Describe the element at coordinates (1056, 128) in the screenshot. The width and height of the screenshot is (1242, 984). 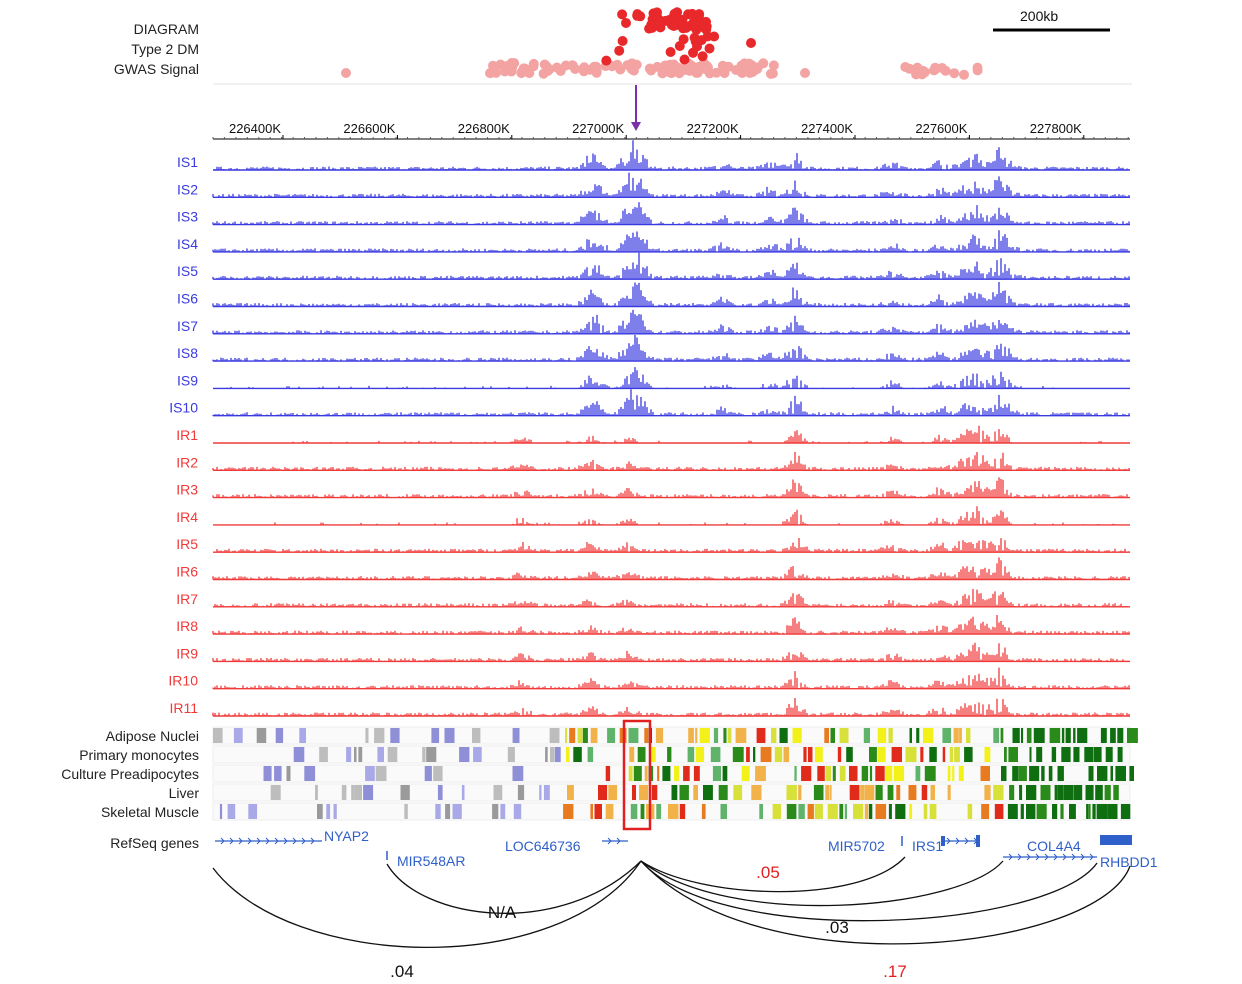
I see `axis-tick-label: 227800K` at that location.